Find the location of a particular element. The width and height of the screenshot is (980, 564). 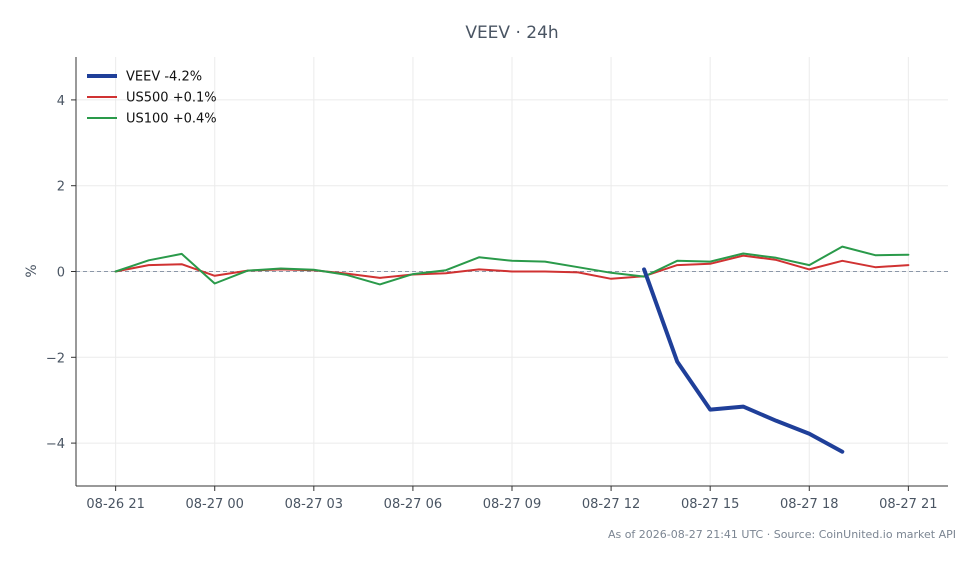

y-tick-label: 2 is located at coordinates (61, 187).